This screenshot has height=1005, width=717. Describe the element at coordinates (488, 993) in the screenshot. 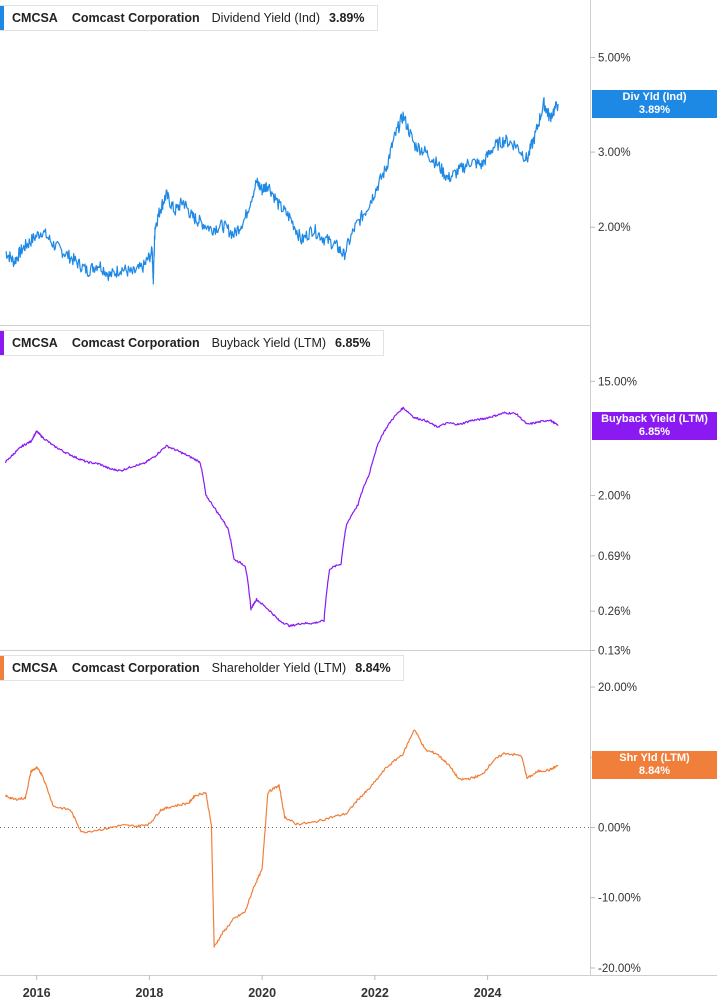

I see `x-tick-label: 2024` at that location.